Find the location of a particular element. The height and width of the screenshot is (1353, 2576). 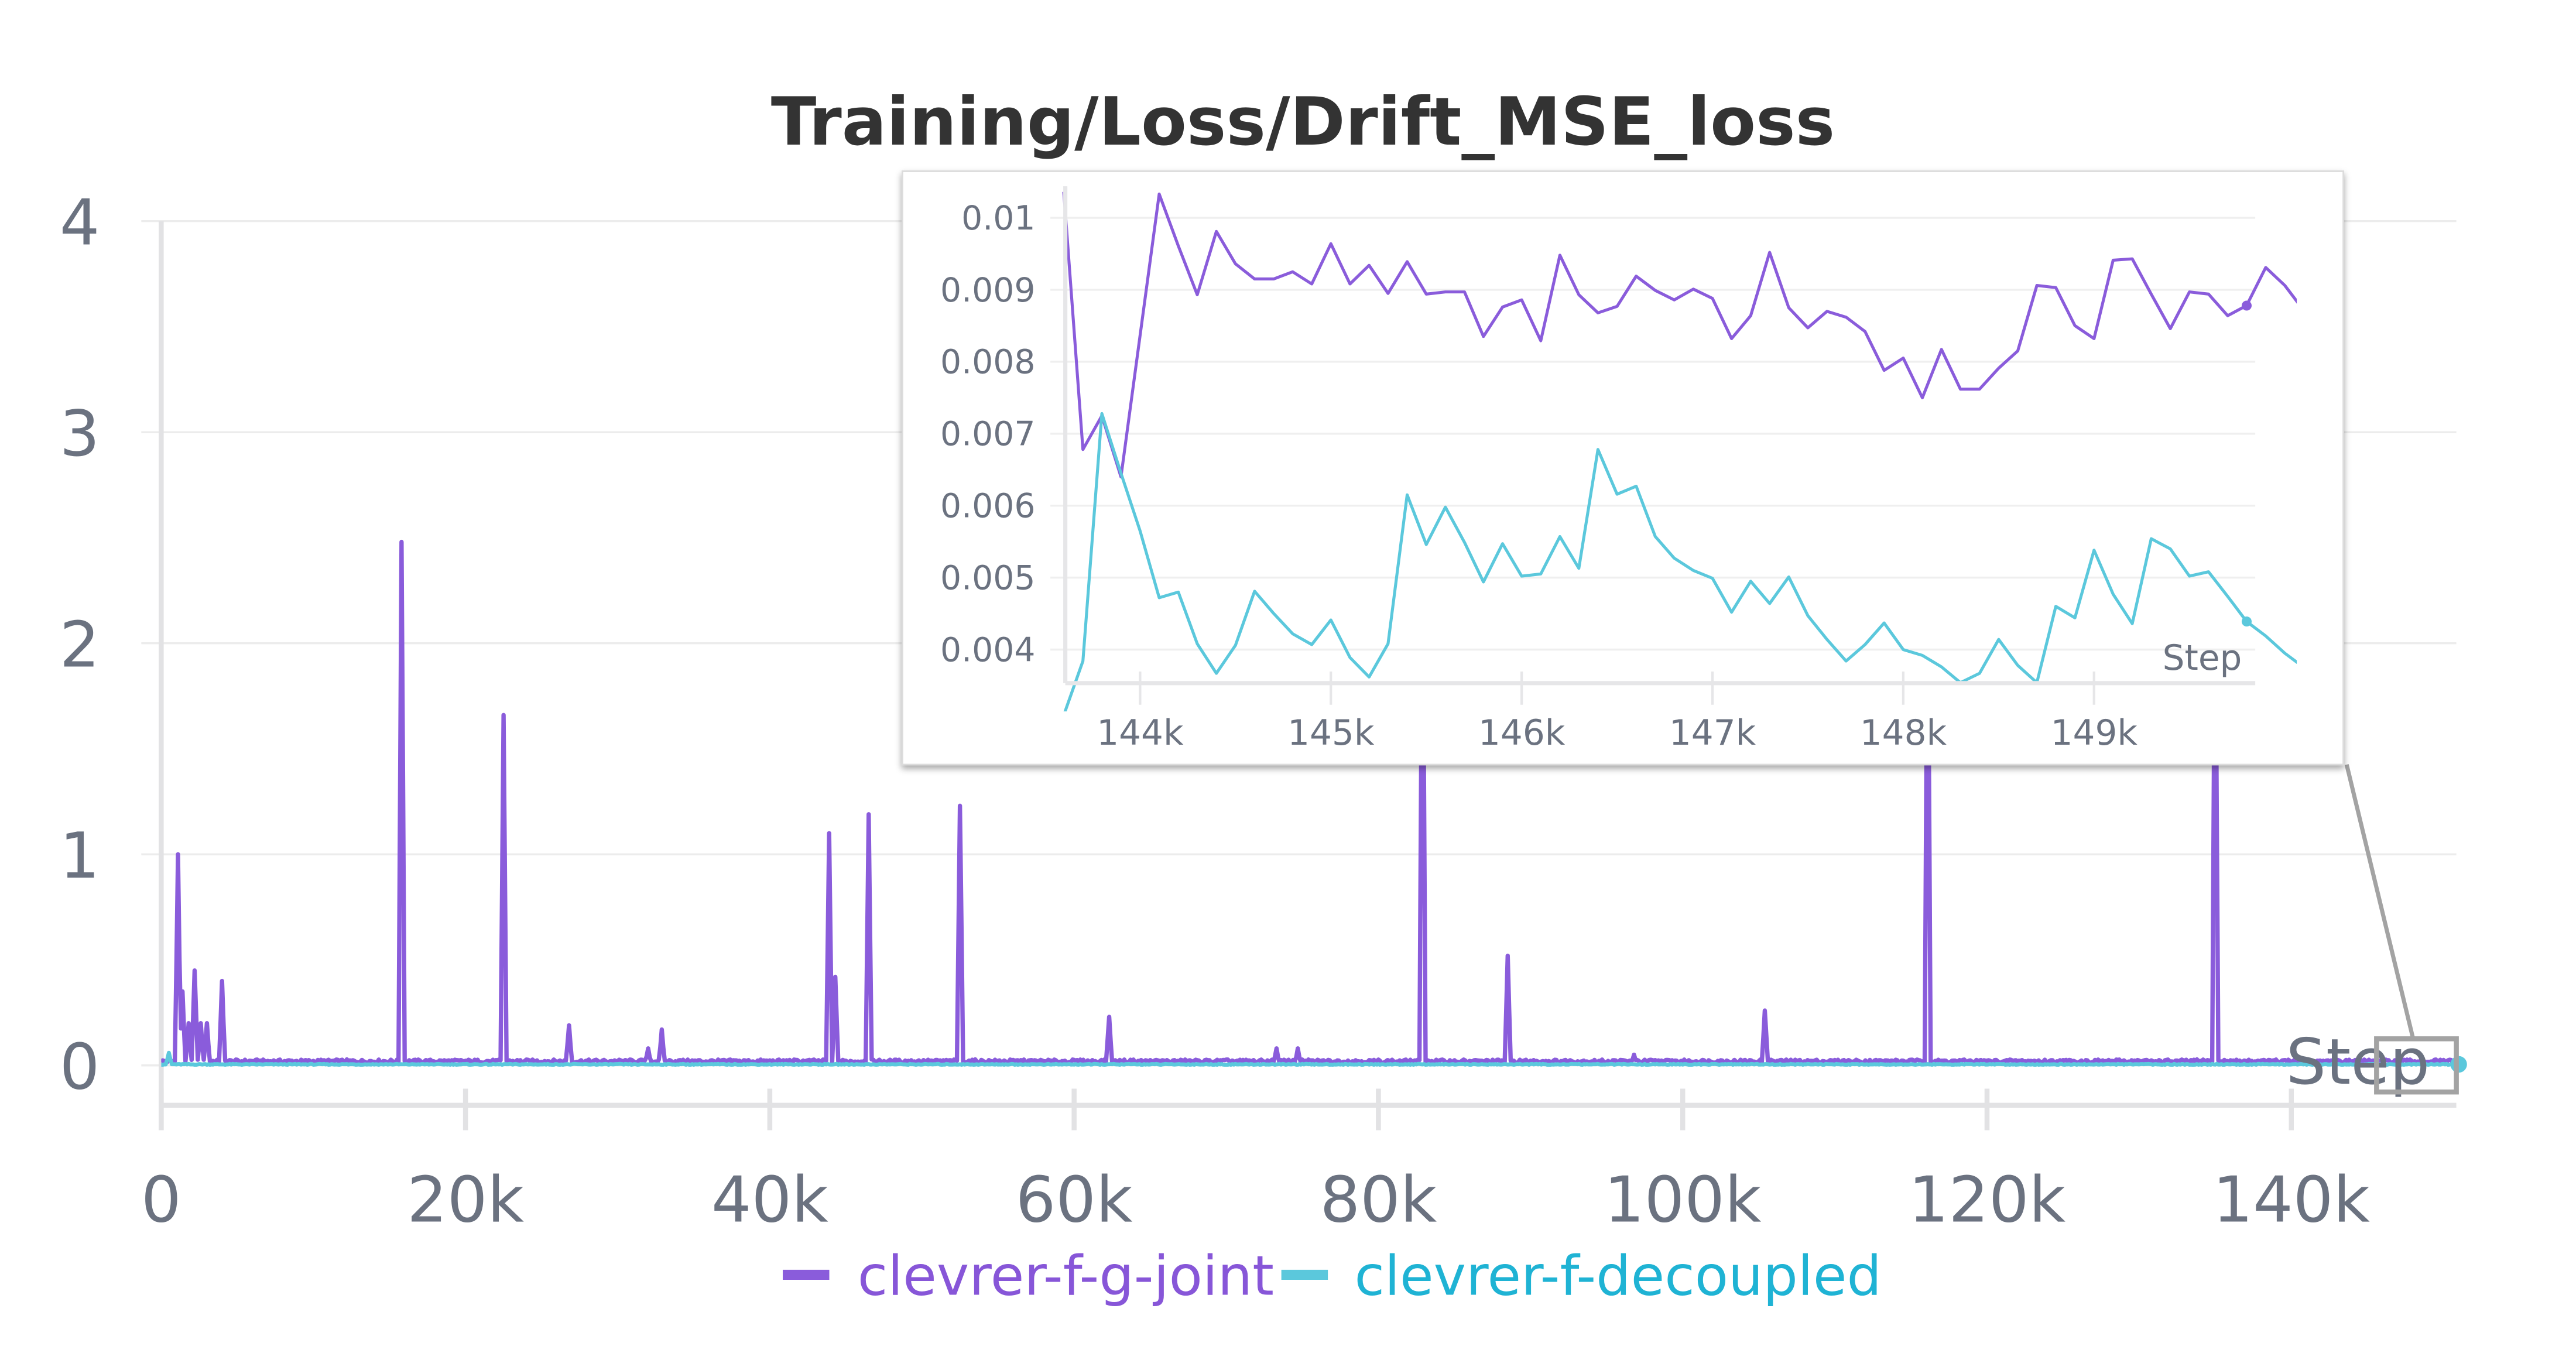

x-tick-label: 60k is located at coordinates (1074, 1200).